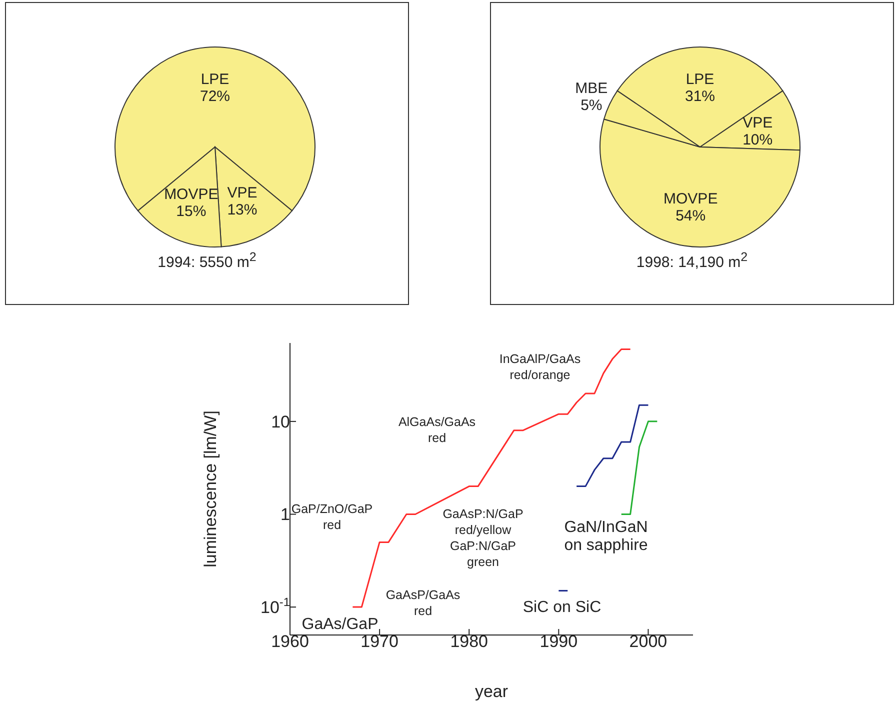 Image resolution: width=896 pixels, height=705 pixels. I want to click on data-label: 15%, so click(191, 211).